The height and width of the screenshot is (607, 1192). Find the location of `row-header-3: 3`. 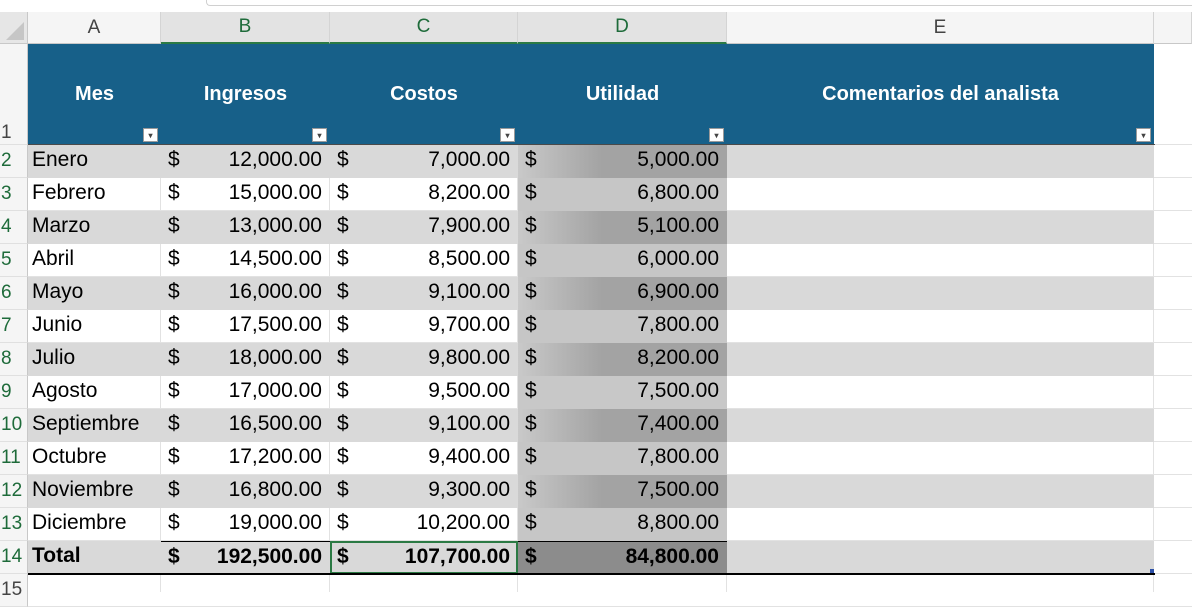

row-header-3: 3 is located at coordinates (14, 194).